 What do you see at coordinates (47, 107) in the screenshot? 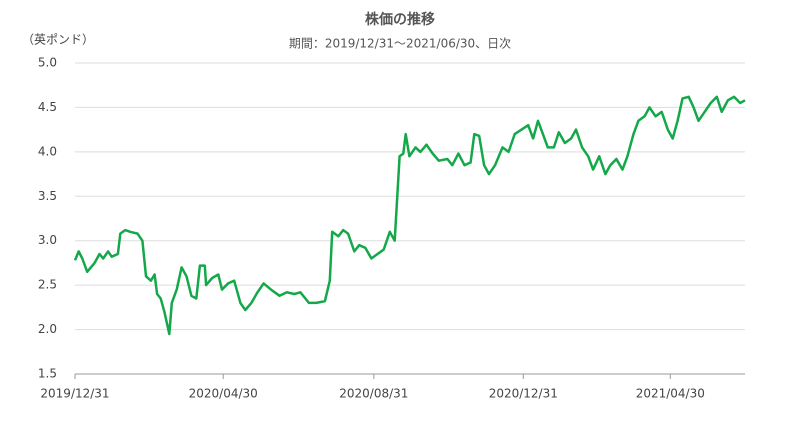
I see `y-tick-label: 4.5` at bounding box center [47, 107].